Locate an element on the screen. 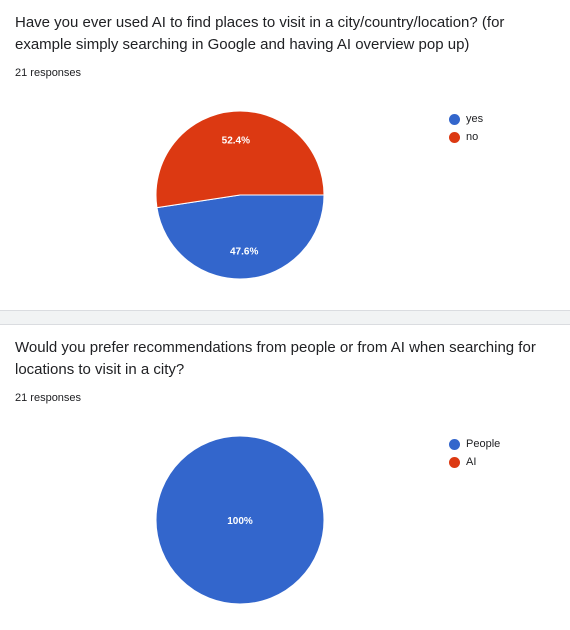  pie-slice-no is located at coordinates (240, 159).